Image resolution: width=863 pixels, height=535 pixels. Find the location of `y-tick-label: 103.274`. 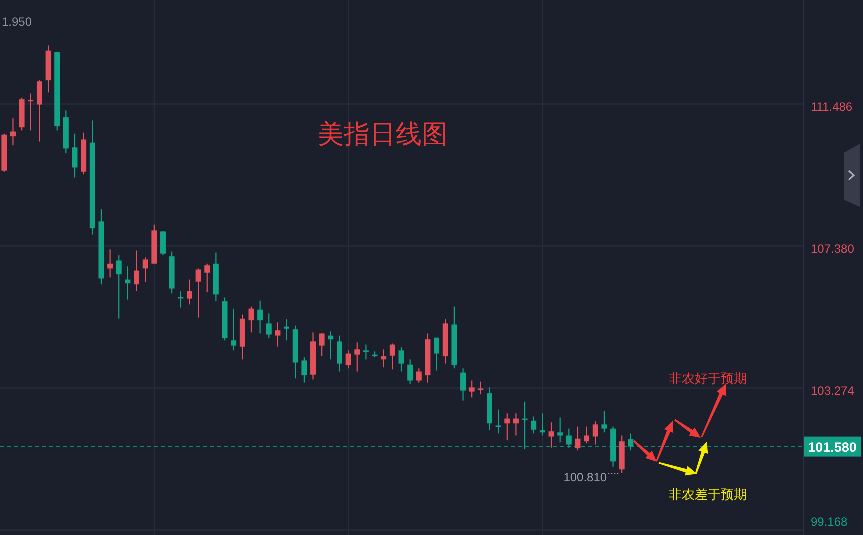

y-tick-label: 103.274 is located at coordinates (833, 391).